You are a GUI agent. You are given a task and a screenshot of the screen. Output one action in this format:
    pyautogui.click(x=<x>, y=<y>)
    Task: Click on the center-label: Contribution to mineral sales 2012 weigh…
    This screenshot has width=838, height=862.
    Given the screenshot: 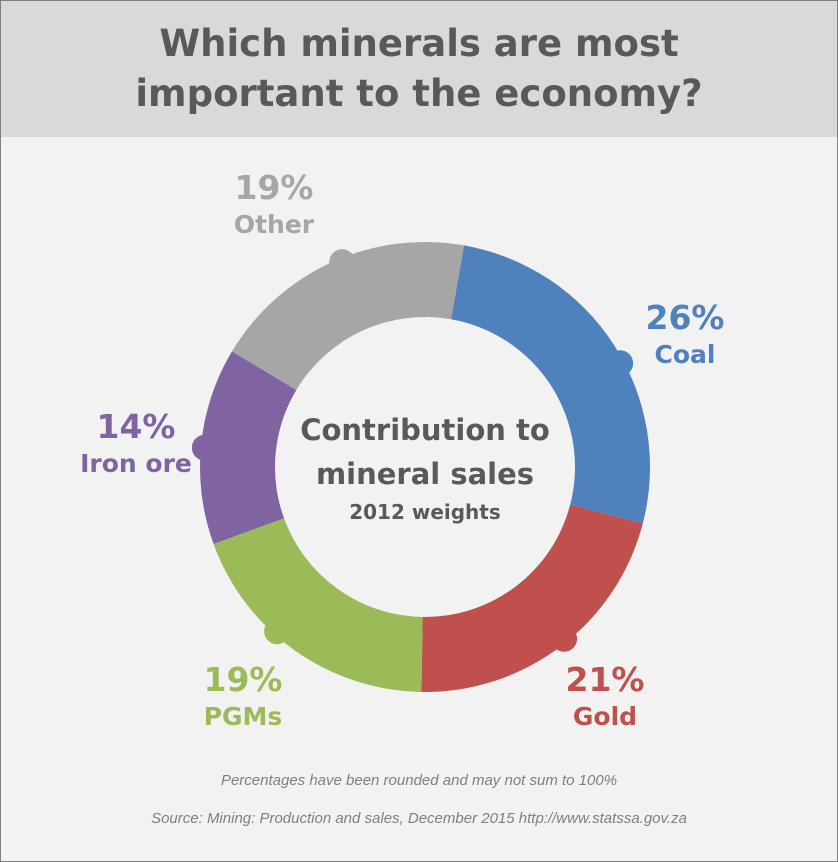 What is the action you would take?
    pyautogui.click(x=425, y=468)
    